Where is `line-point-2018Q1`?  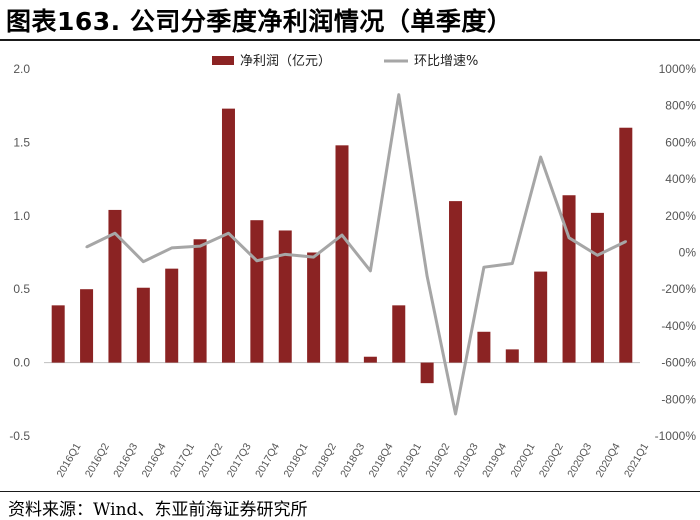
line-point-2018Q1 is located at coordinates (285, 254).